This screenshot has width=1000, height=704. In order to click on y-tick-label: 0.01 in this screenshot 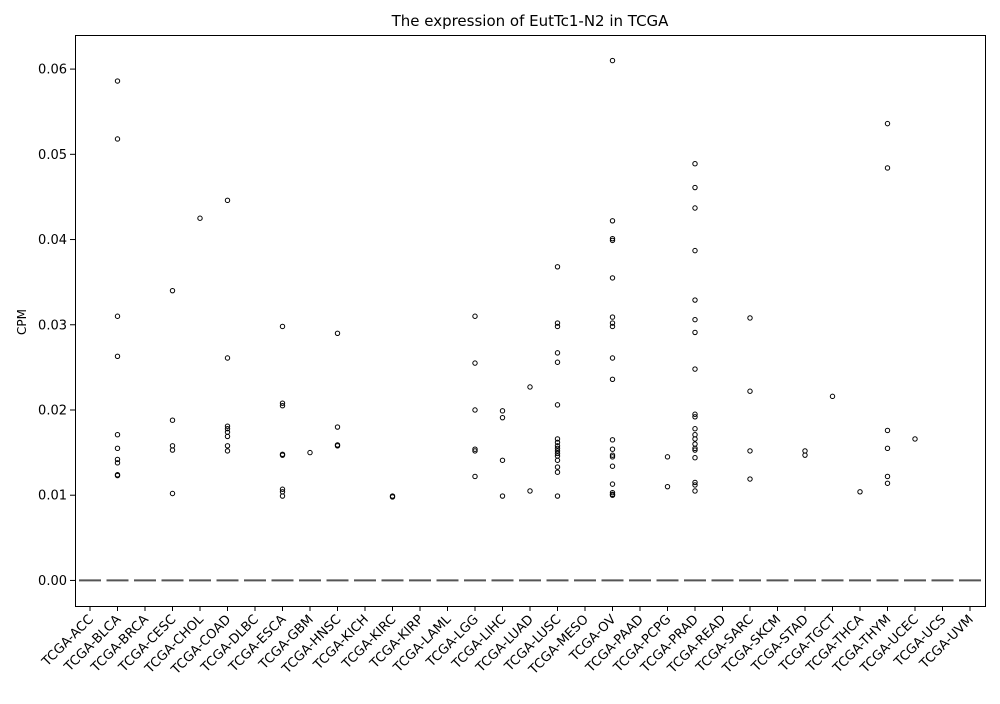, I will do `click(52, 496)`.